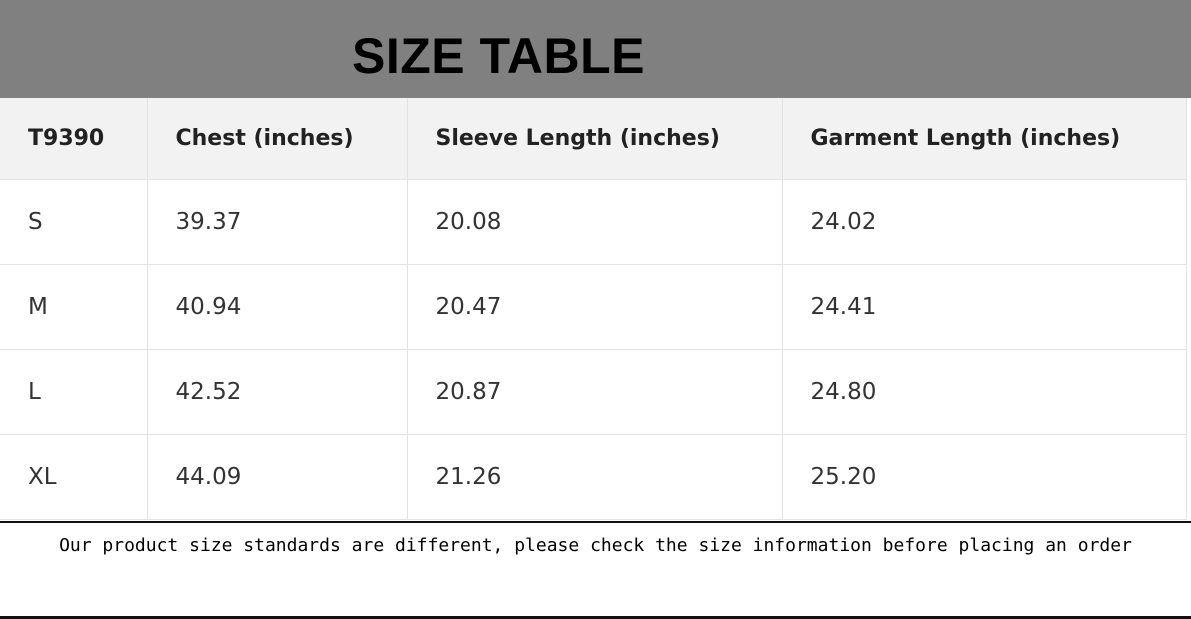 Image resolution: width=1191 pixels, height=619 pixels. I want to click on table-row: M 40.94 20.47 24.41, so click(593, 307).